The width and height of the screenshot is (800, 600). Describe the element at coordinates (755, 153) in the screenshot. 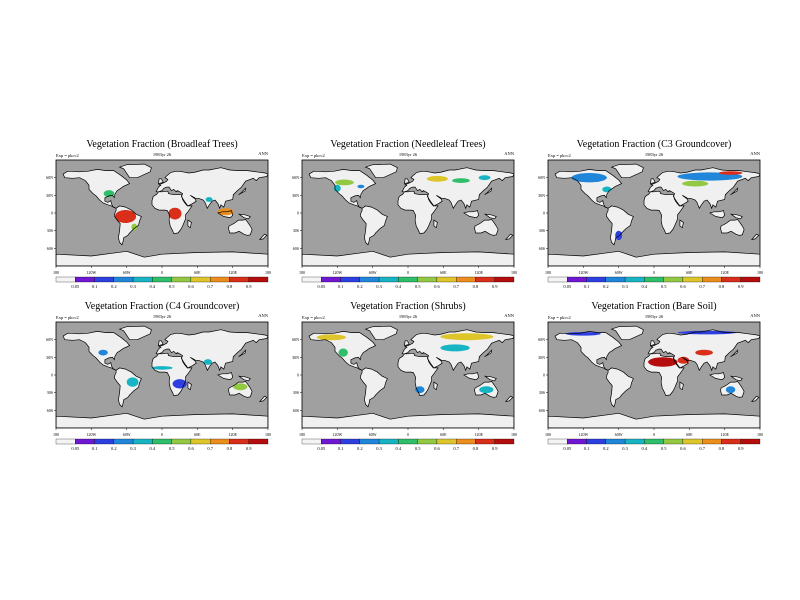

I see `season-label: ANN` at that location.